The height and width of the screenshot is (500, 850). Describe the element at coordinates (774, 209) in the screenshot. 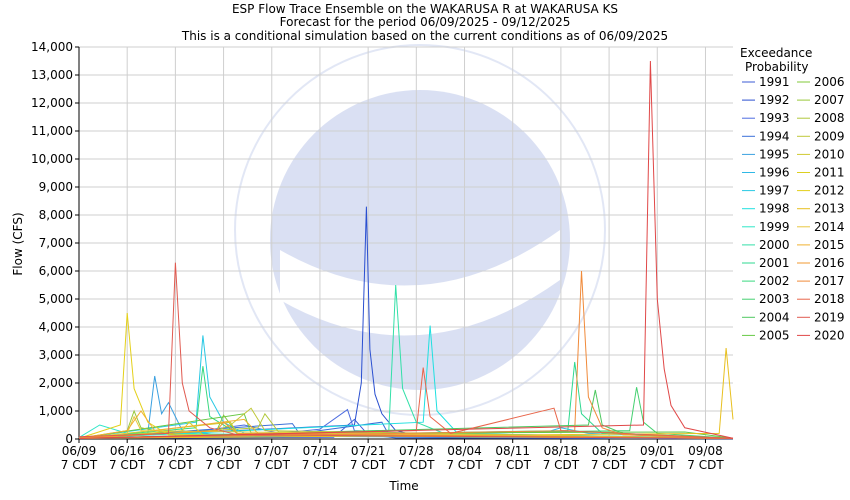

I see `legend-label-1998: 1998` at that location.